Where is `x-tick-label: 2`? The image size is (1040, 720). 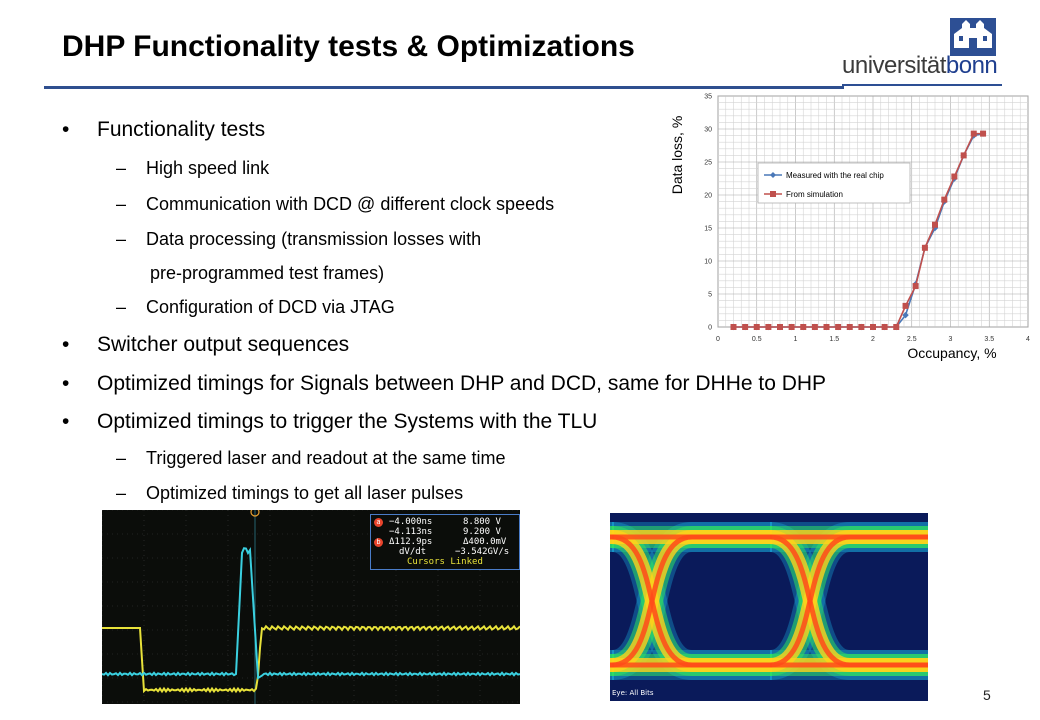 x-tick-label: 2 is located at coordinates (873, 339).